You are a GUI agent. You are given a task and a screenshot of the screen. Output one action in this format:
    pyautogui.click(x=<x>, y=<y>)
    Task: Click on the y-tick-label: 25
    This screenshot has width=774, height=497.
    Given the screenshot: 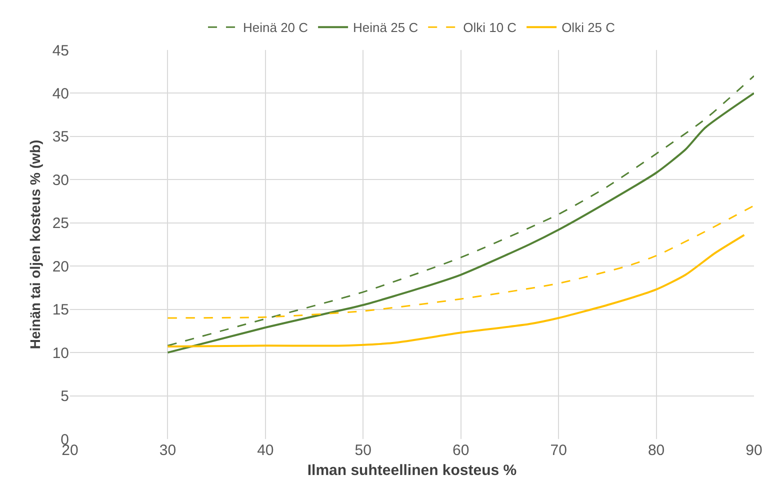 What is the action you would take?
    pyautogui.click(x=60, y=223)
    